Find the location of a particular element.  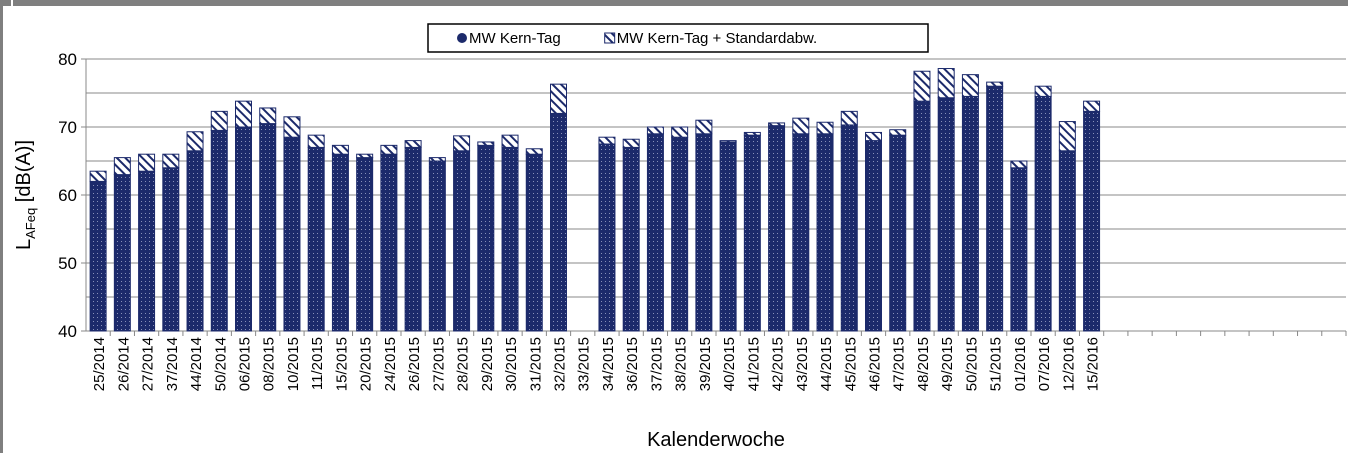

top-frame is located at coordinates (674, 3).